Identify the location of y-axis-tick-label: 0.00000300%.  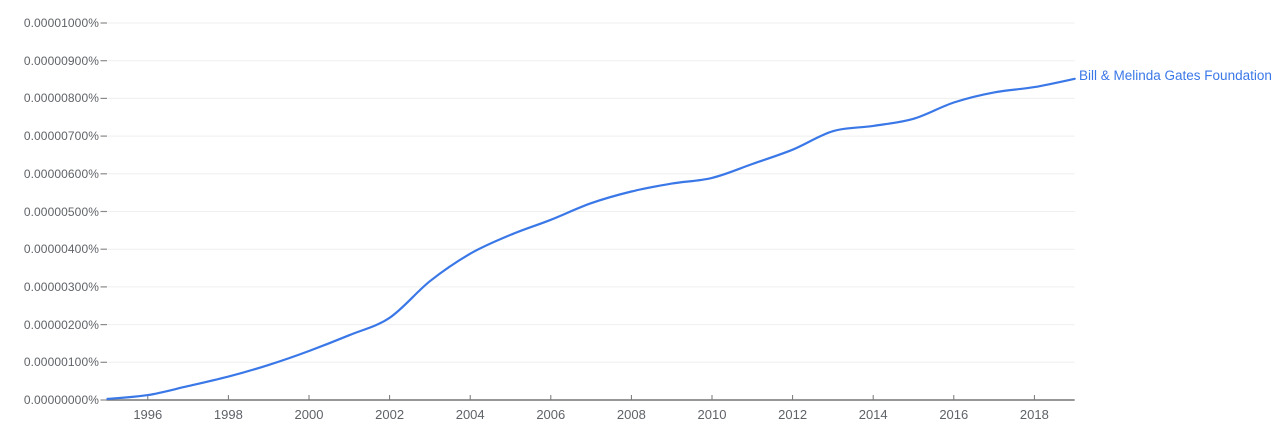
(61, 286).